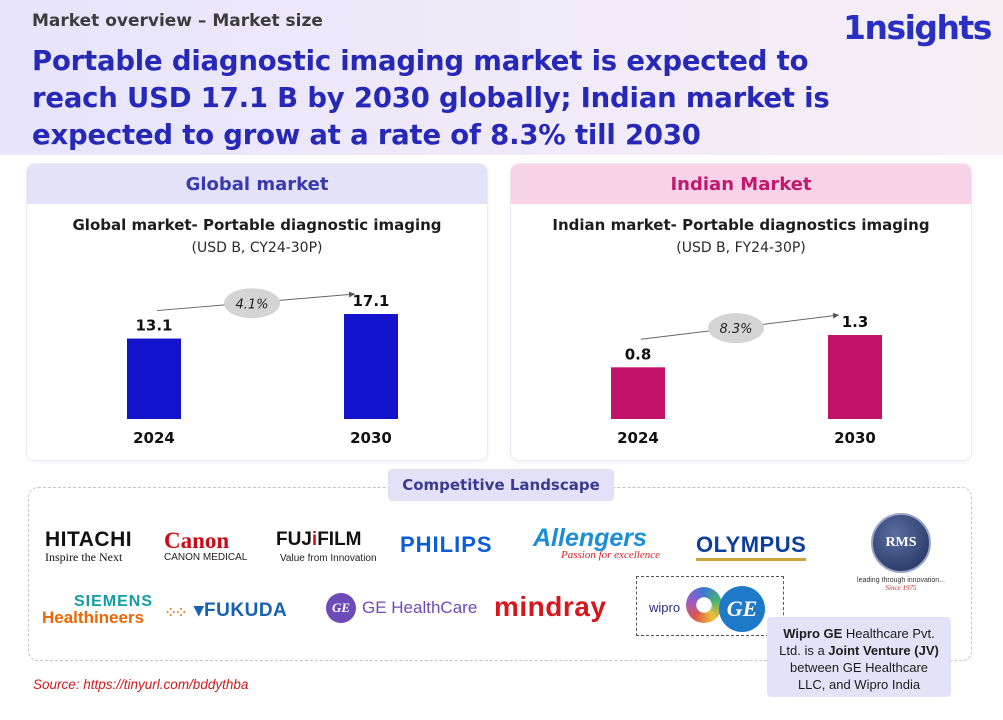 The width and height of the screenshot is (1003, 720). Describe the element at coordinates (813, 633) in the screenshot. I see `jv-note-part-1: Wipro GE` at that location.